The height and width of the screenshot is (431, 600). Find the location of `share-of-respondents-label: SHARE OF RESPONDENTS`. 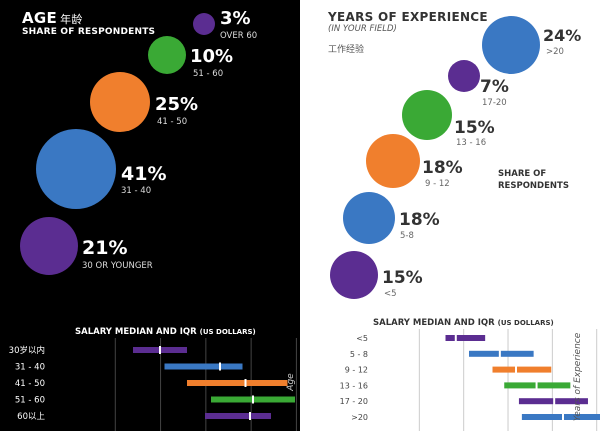

share-of-respondents-label: SHARE OF RESPONDENTS is located at coordinates (533, 180).